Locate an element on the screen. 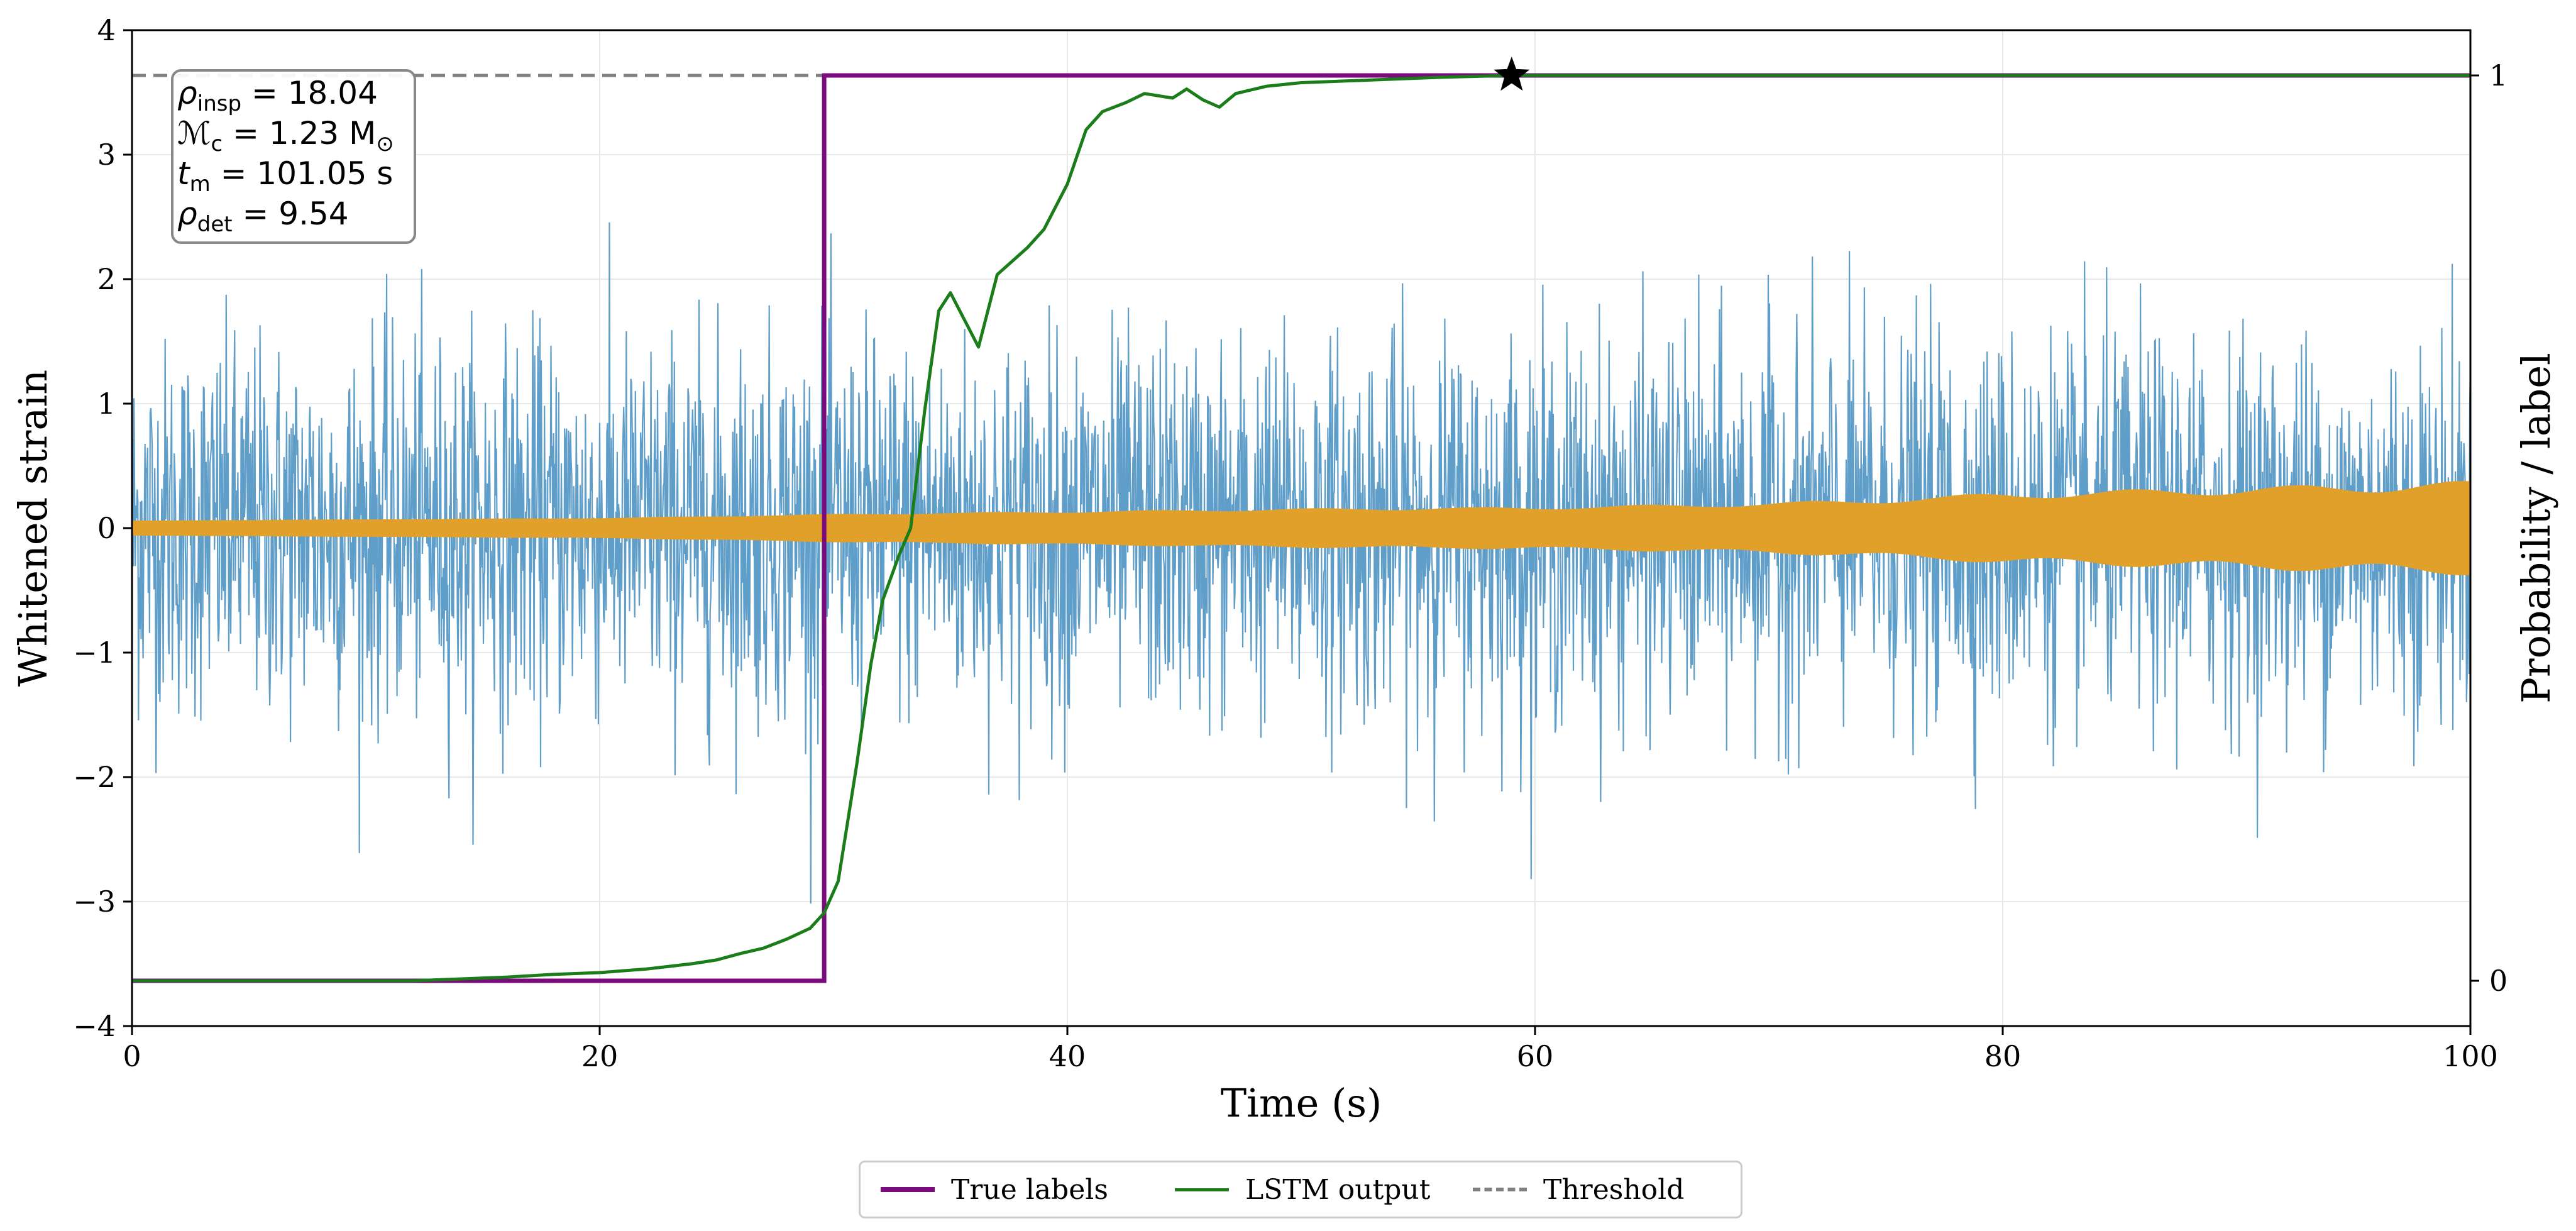 Image resolution: width=2576 pixels, height=1231 pixels. y-left-tick-label: −3 is located at coordinates (94, 902).